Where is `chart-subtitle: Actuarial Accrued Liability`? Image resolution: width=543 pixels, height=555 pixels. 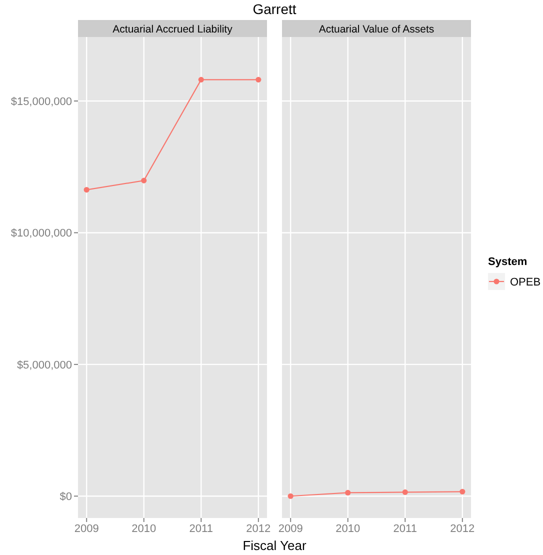 chart-subtitle: Actuarial Accrued Liability is located at coordinates (173, 30).